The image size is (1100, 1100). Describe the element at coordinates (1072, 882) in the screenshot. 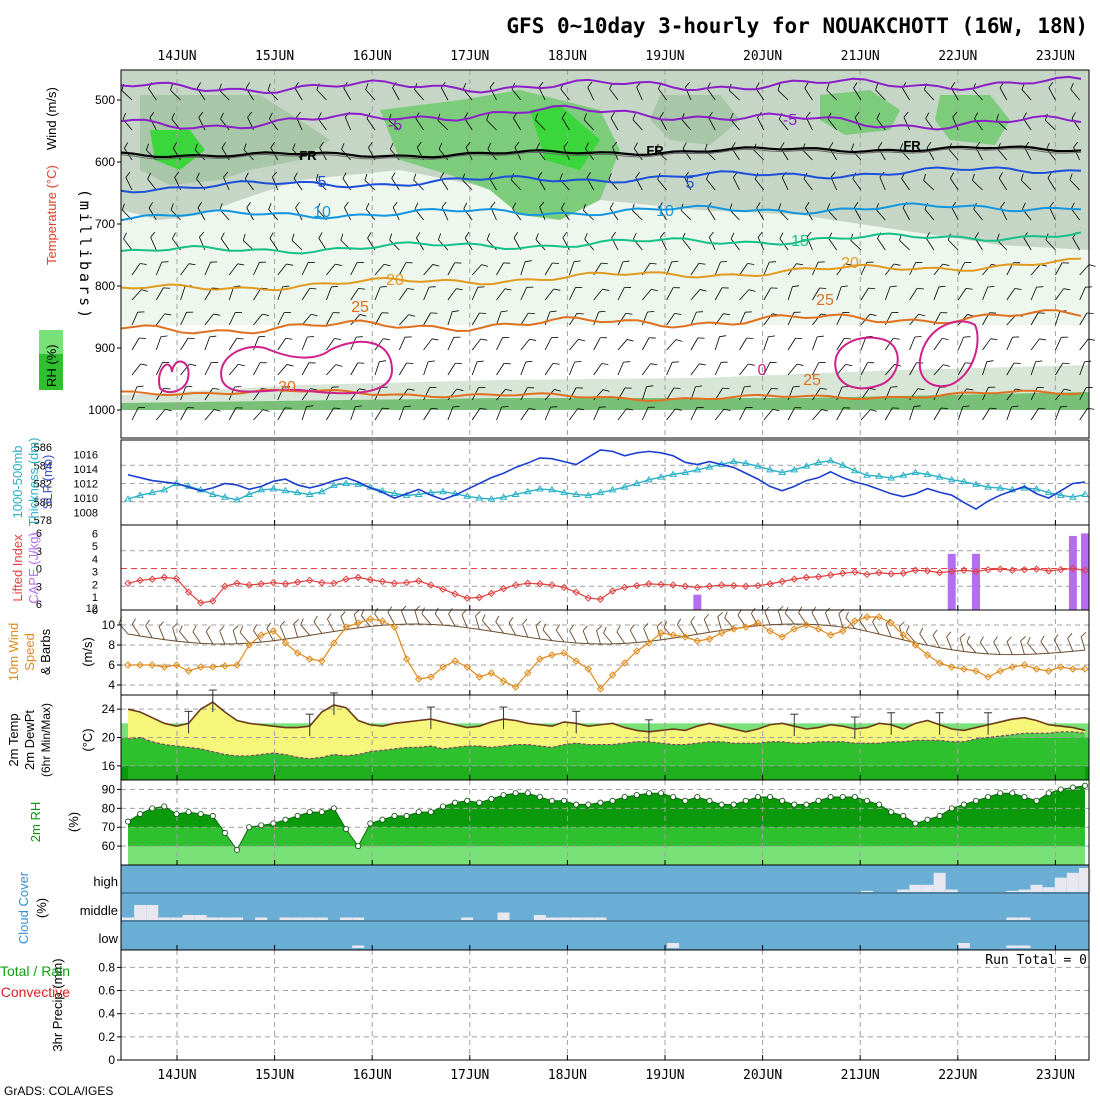

I see `cloud-bar-high` at that location.